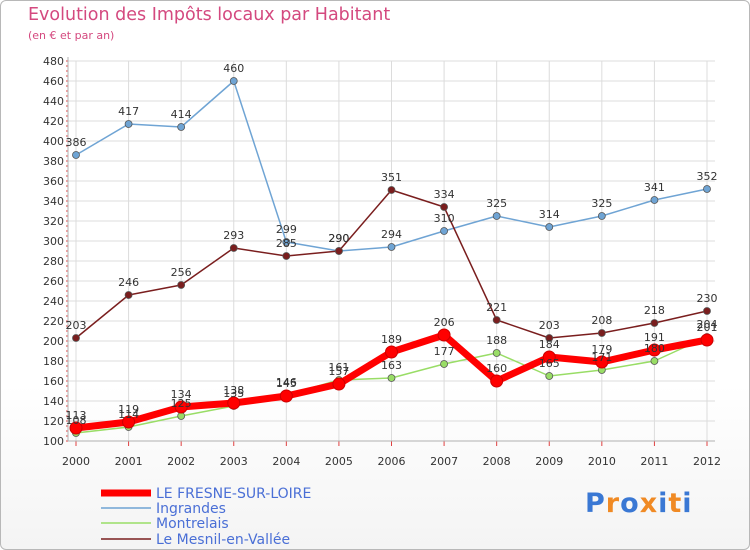  I want to click on data-label: 206, so click(444, 322).